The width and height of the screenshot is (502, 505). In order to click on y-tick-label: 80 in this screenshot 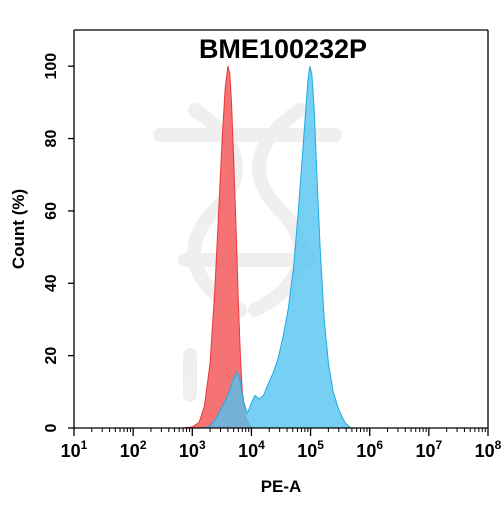, I will do `click(51, 139)`.